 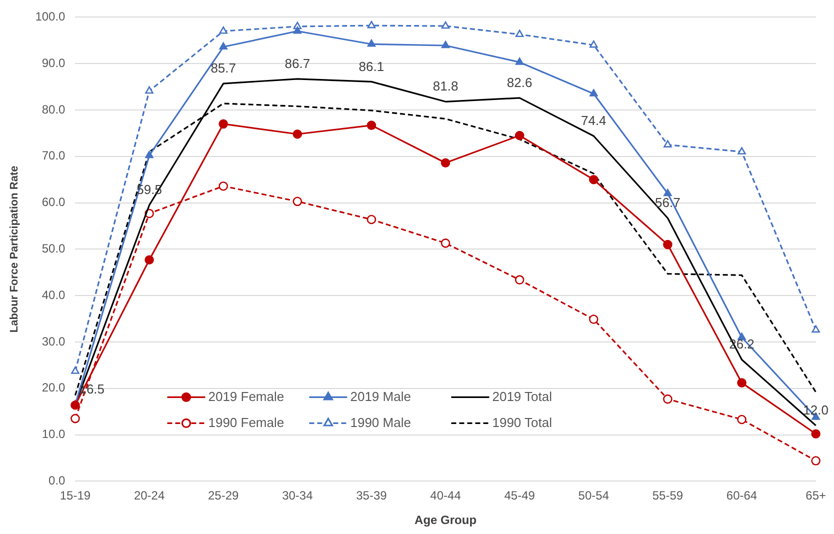 I want to click on data-label: 85.7, so click(x=223, y=68).